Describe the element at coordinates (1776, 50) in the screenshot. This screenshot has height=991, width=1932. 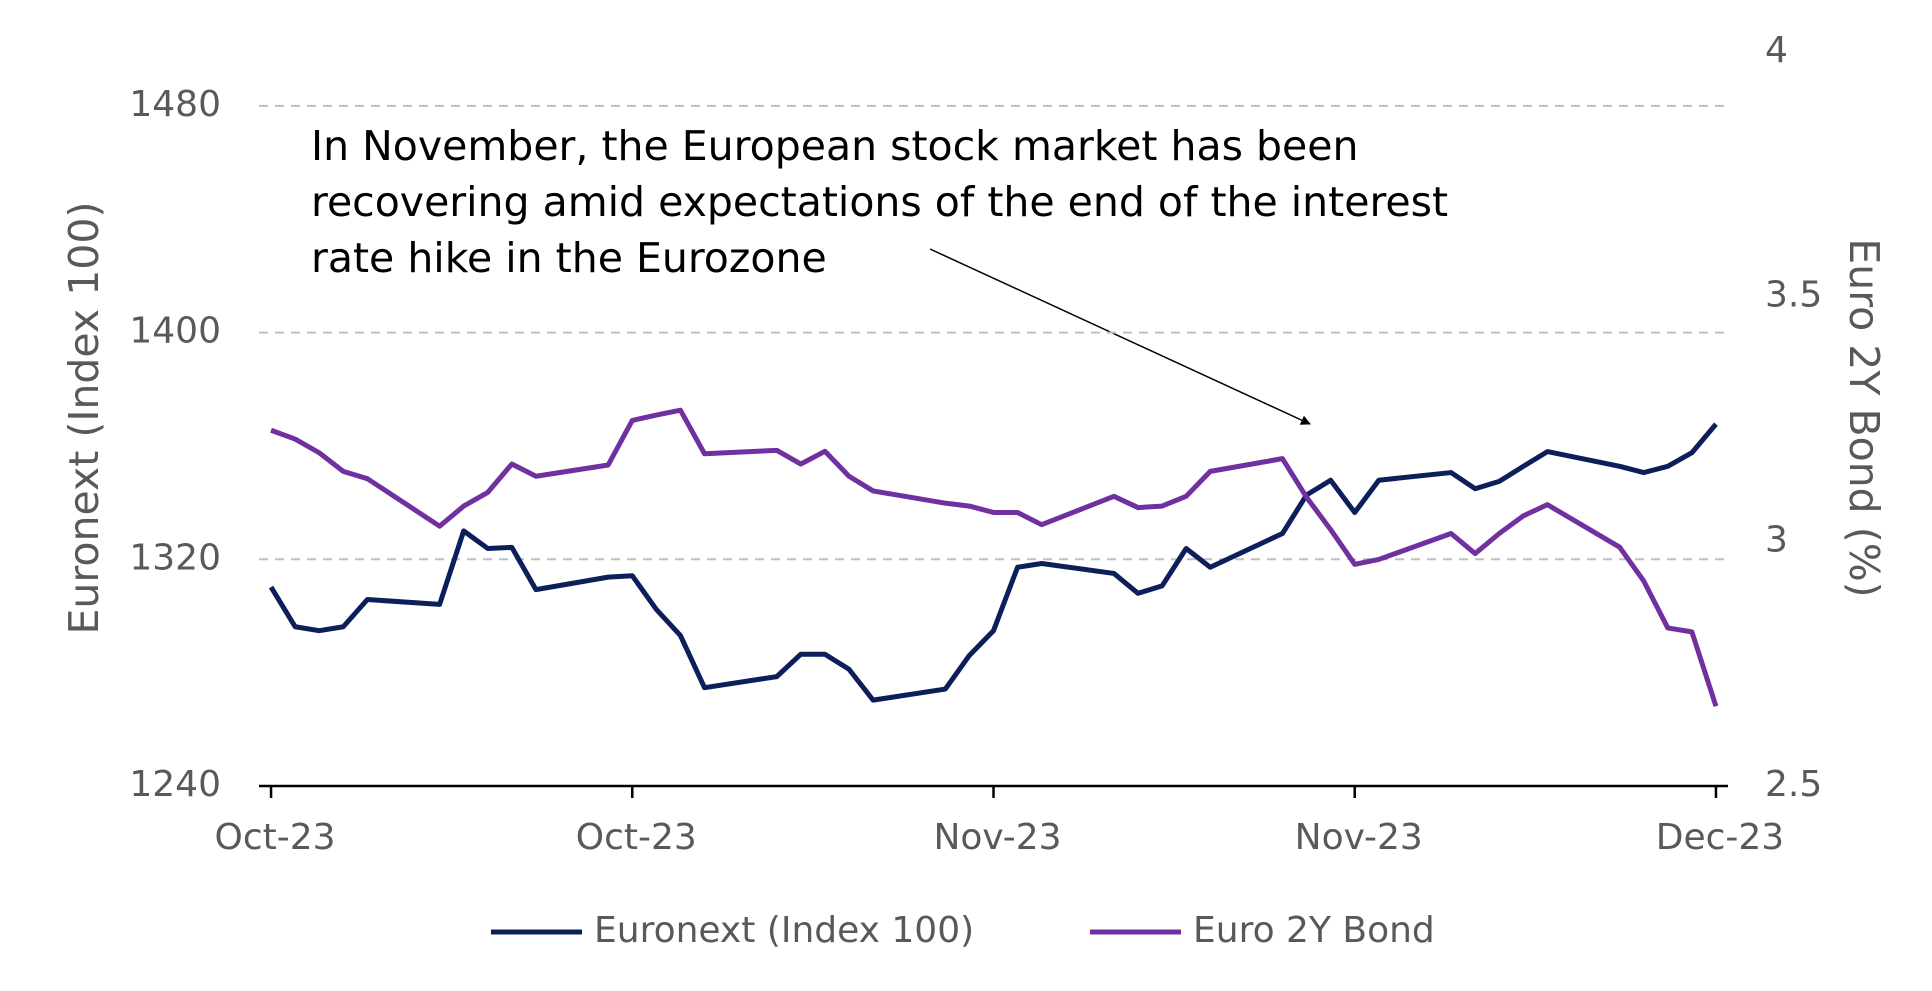
I see `y2-tick-label: 4` at that location.